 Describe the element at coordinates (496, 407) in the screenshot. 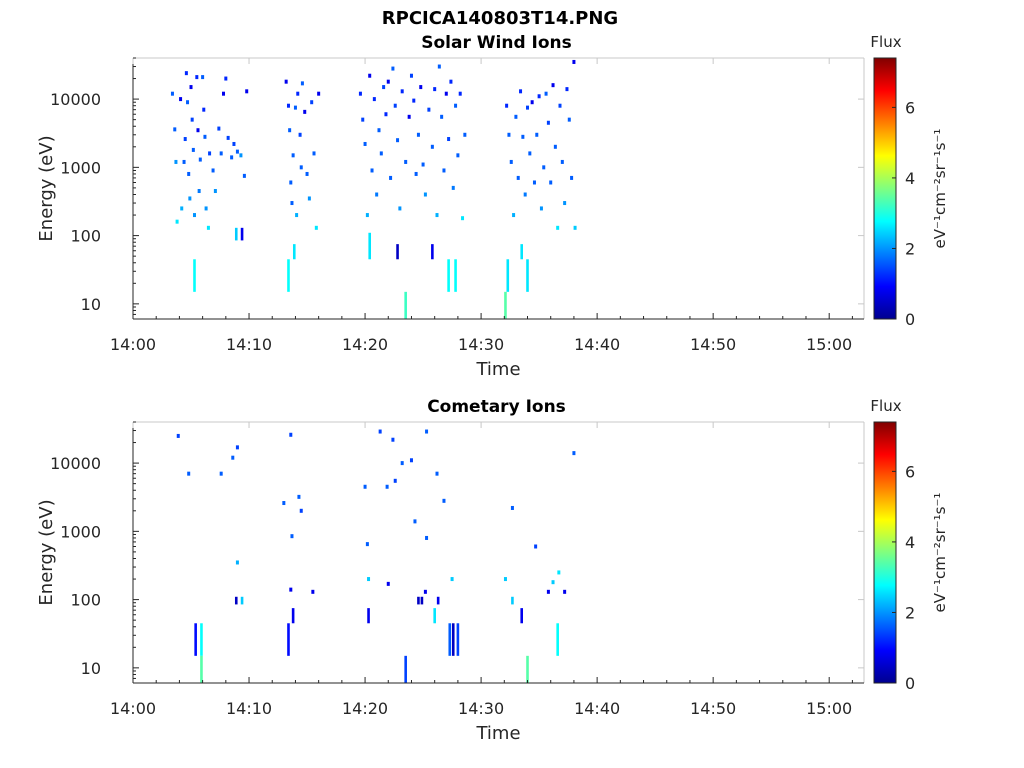

I see `panel-title: Cometary Ions` at that location.